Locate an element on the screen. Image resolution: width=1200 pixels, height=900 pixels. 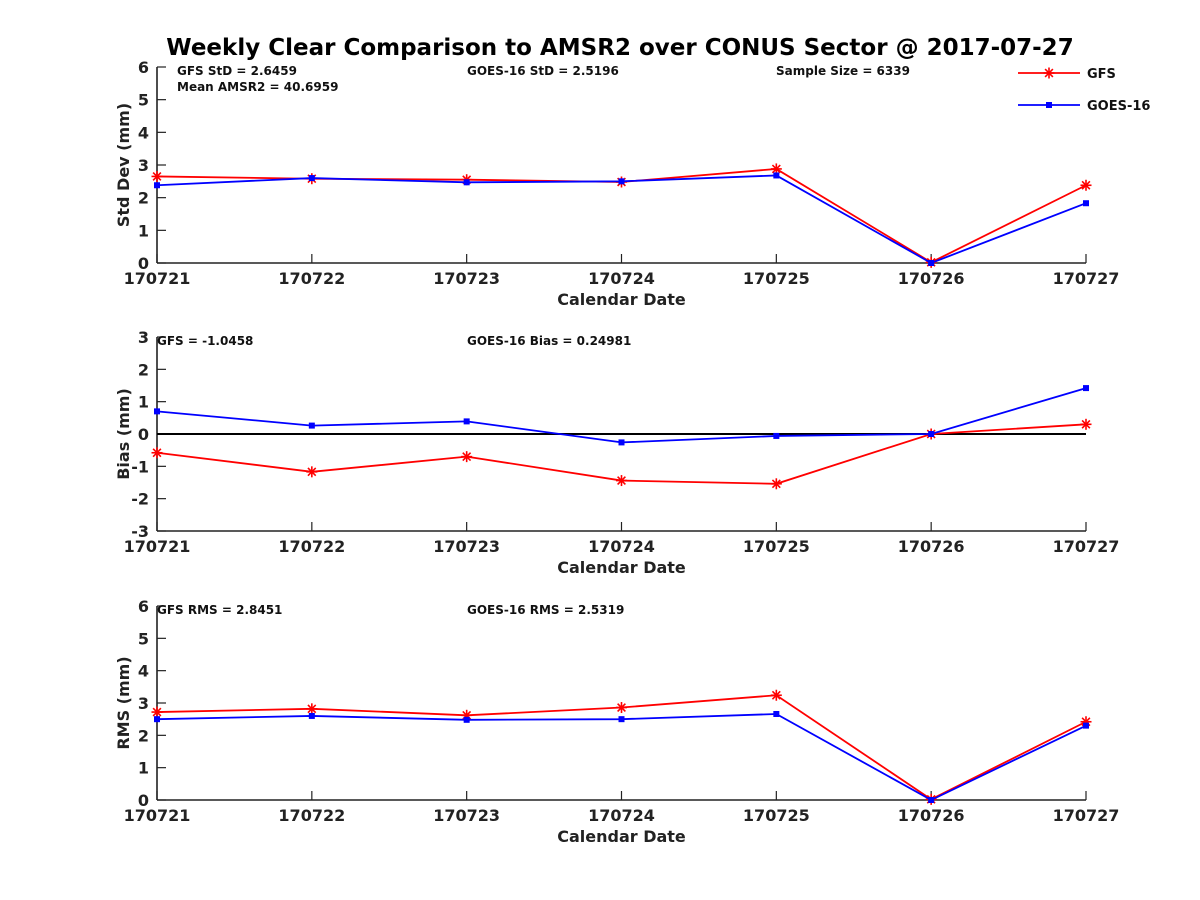
stat-annotation: GFS = -1.0458 is located at coordinates (205, 341).